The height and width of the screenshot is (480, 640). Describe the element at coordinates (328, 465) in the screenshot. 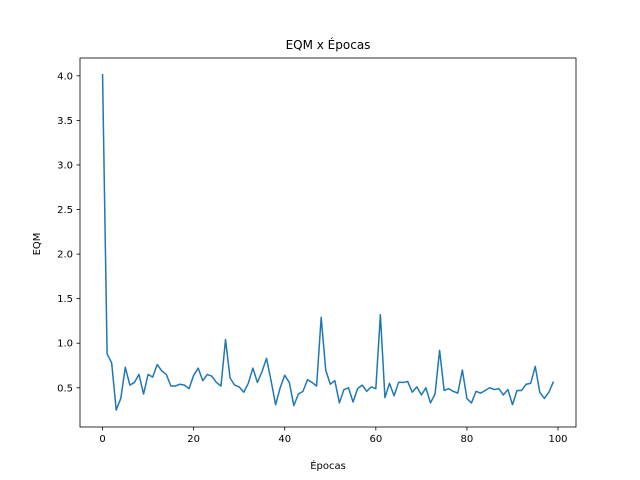

I see `x-axis-label: Épocas` at that location.